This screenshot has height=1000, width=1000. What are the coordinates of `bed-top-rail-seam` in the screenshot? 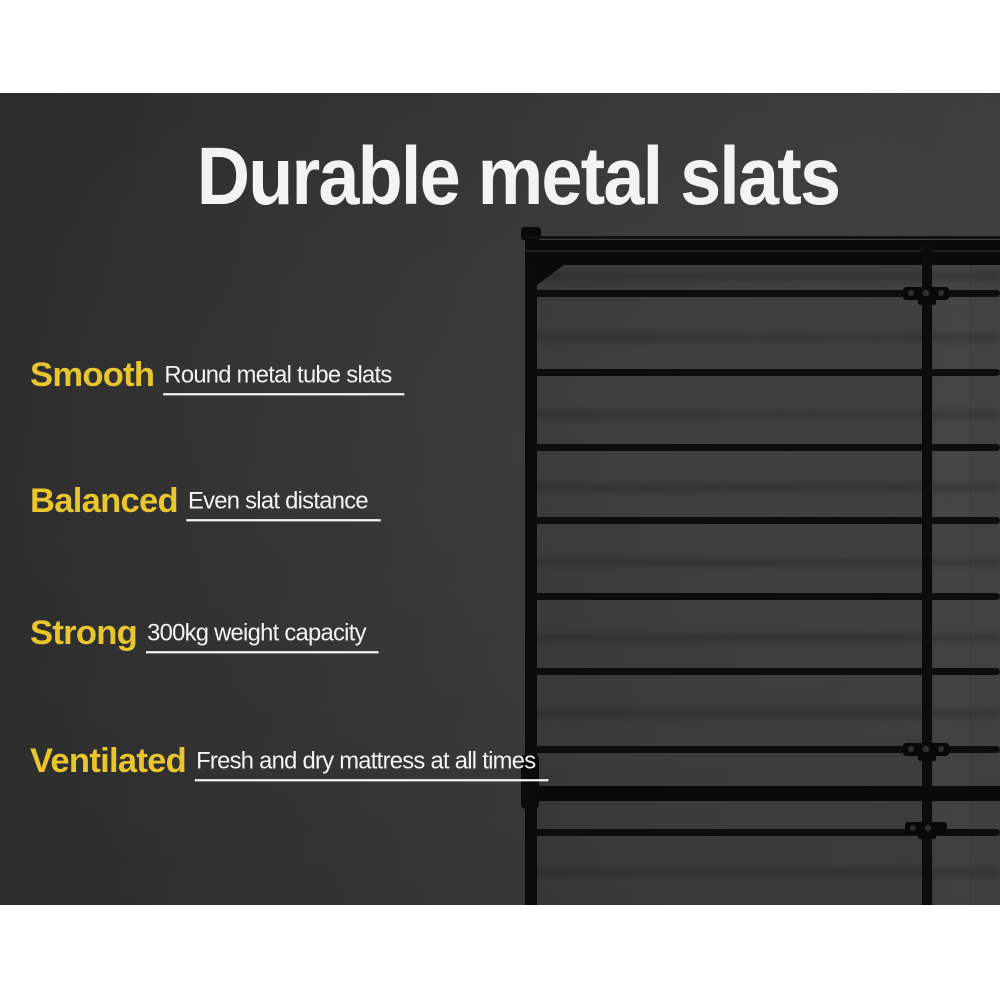 It's located at (762, 251).